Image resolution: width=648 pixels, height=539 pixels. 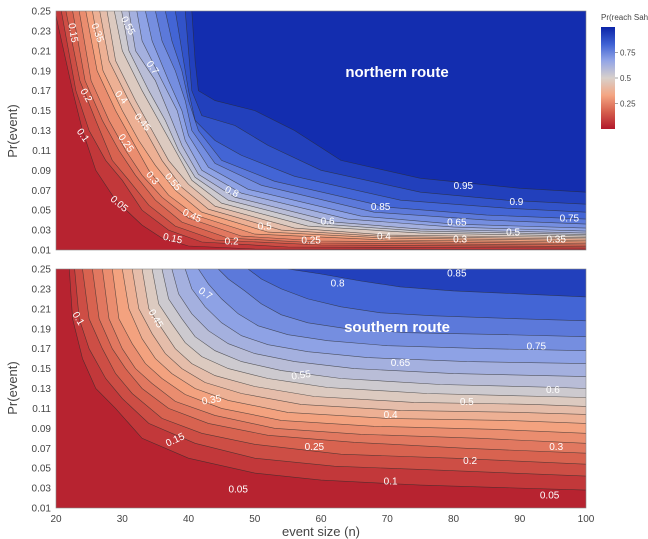 What do you see at coordinates (464, 186) in the screenshot?
I see `top-contour-label: 0.95` at bounding box center [464, 186].